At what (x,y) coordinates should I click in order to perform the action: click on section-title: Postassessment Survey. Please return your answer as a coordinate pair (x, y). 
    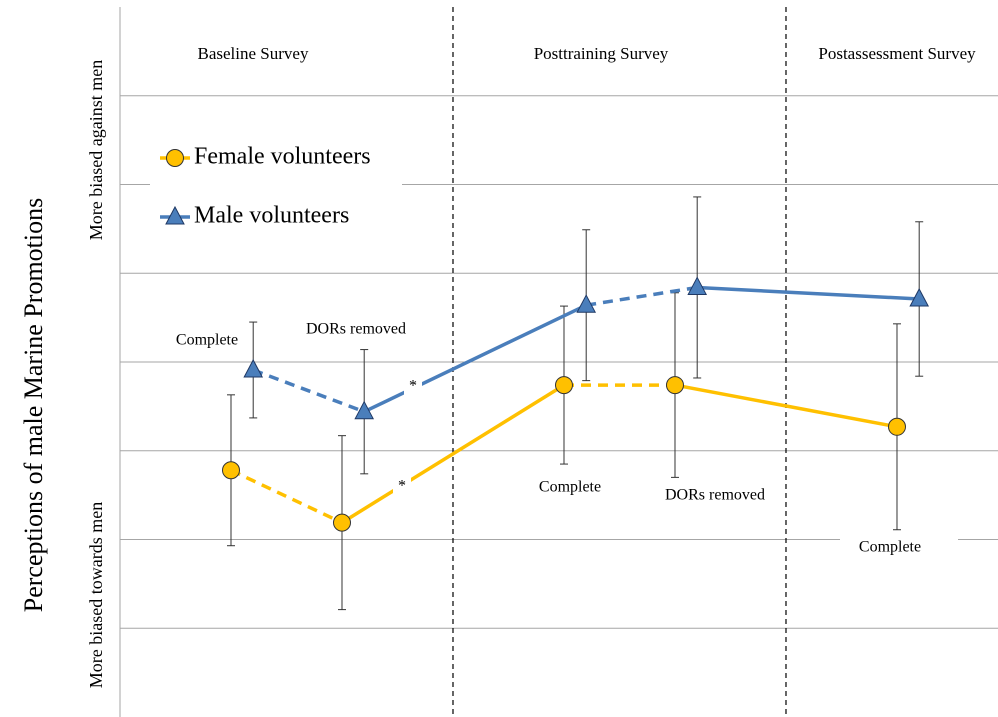
    Looking at the image, I should click on (897, 53).